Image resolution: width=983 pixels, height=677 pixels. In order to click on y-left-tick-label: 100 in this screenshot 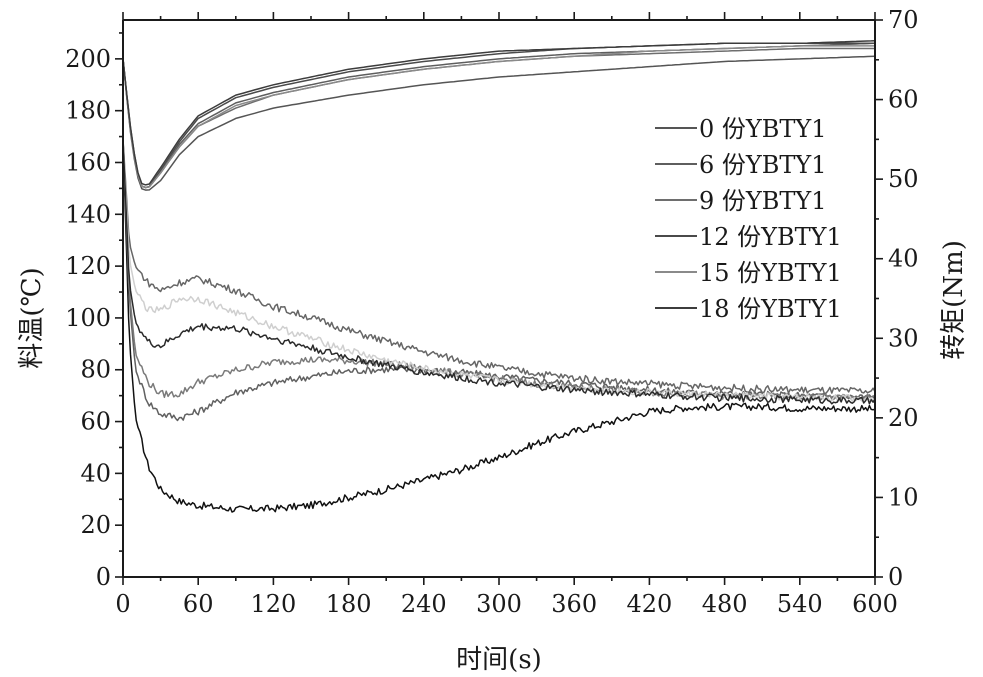, I will do `click(88, 318)`.